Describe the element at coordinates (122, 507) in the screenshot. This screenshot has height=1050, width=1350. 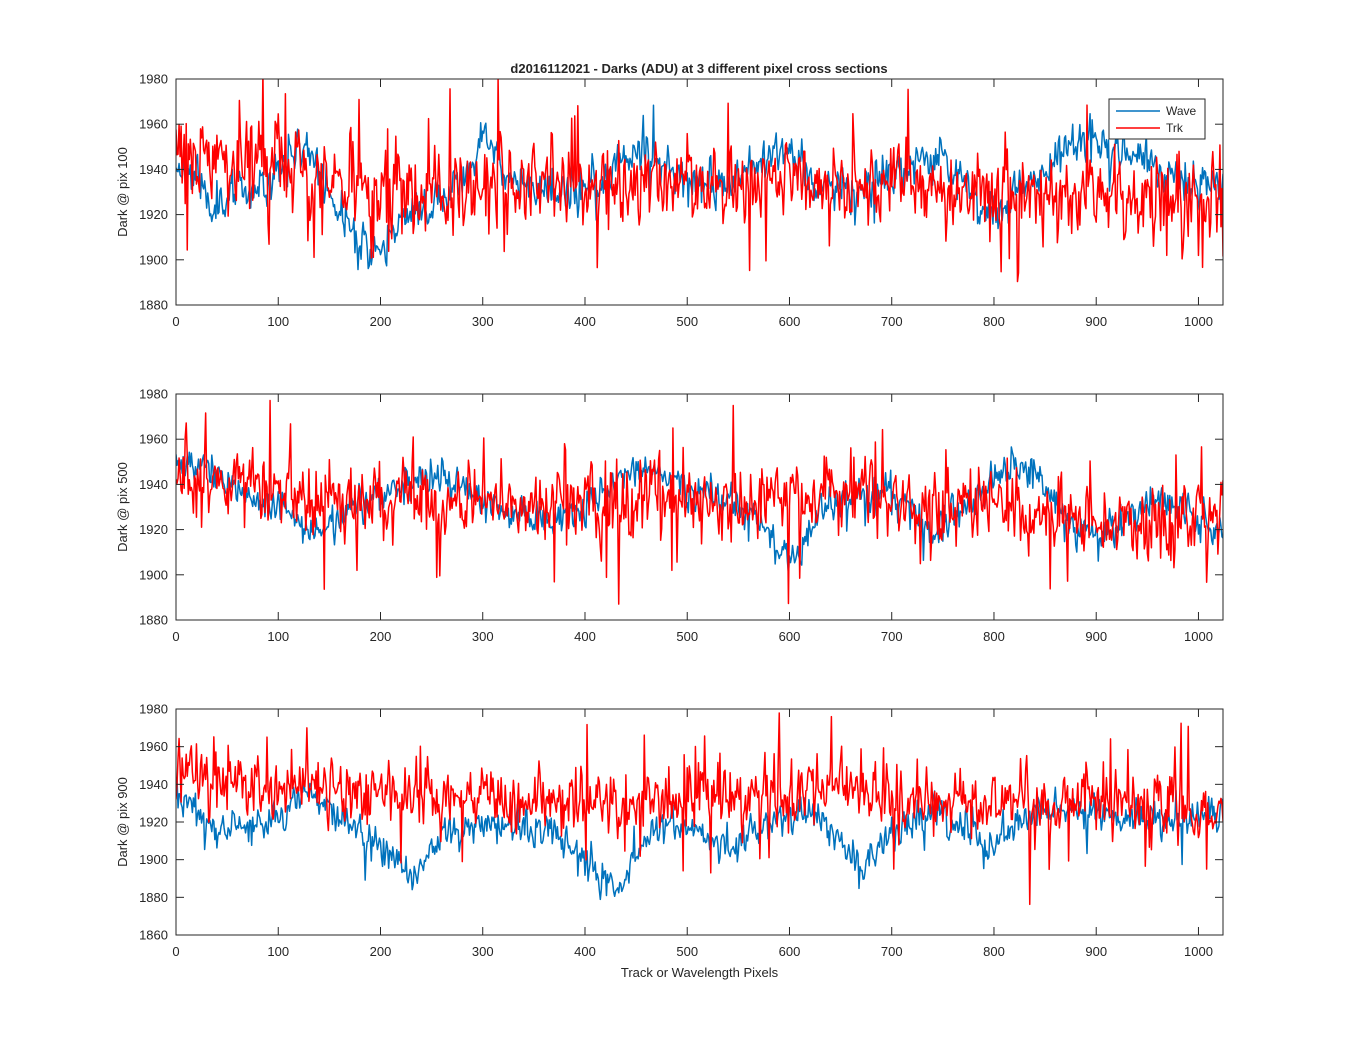
I see `y-axis-label: Dark @ pix 500` at that location.